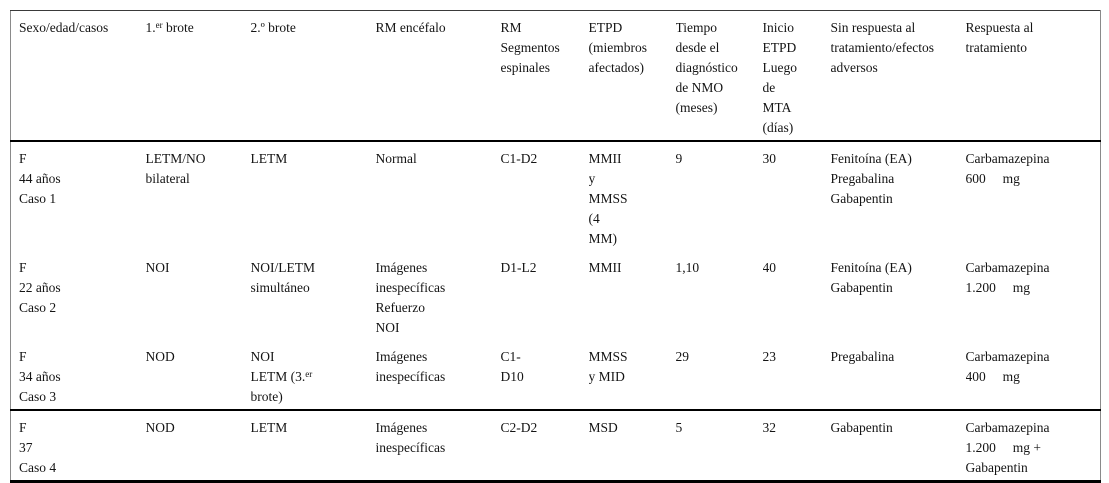  I want to click on table-cell: NOD, so click(198, 375).